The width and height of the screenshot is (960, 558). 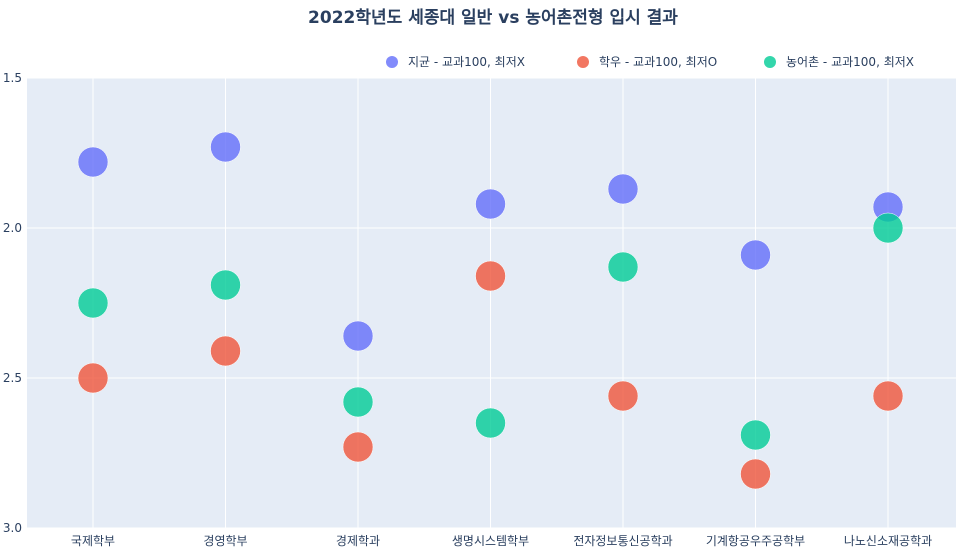 I want to click on y-tick-label: 1.5, so click(x=12, y=78).